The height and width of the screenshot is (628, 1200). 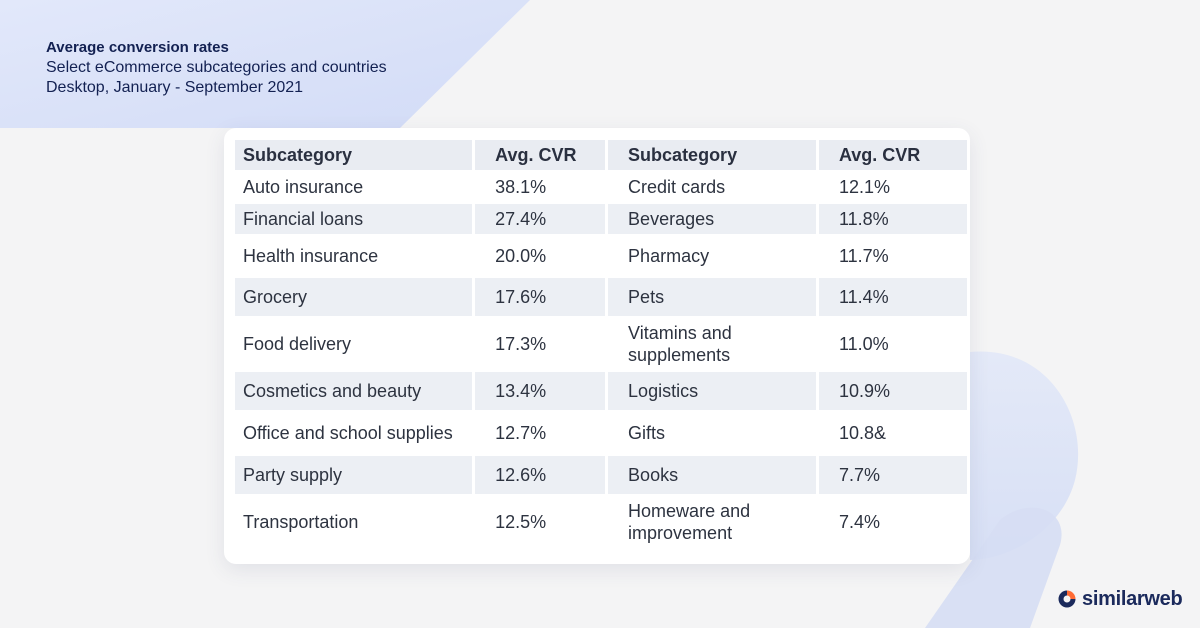 I want to click on subcategory-cell: Transportation, so click(x=301, y=522).